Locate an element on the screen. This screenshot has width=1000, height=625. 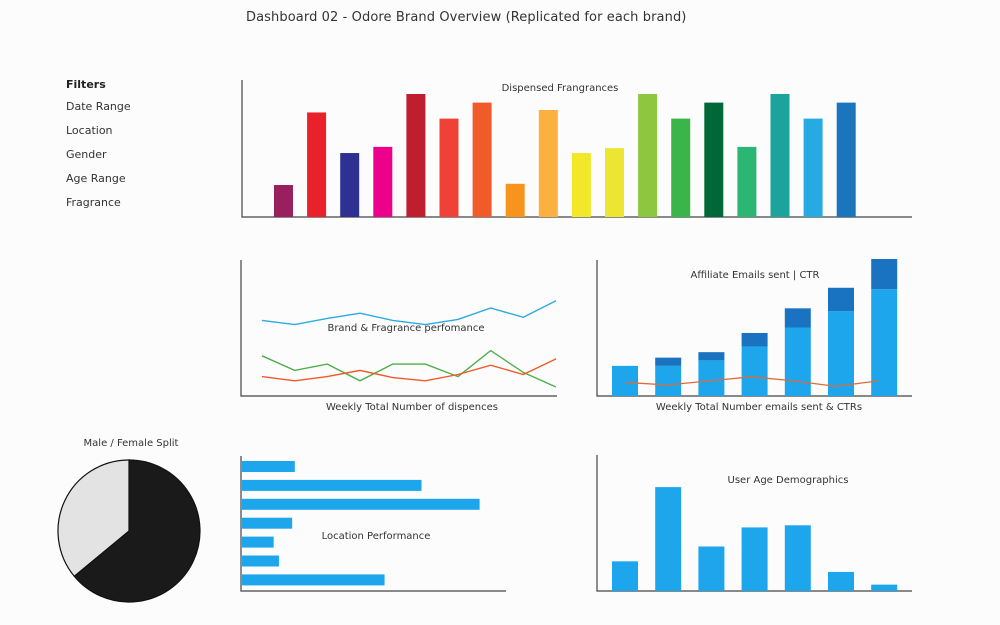
filters-title: Filters is located at coordinates (86, 84).